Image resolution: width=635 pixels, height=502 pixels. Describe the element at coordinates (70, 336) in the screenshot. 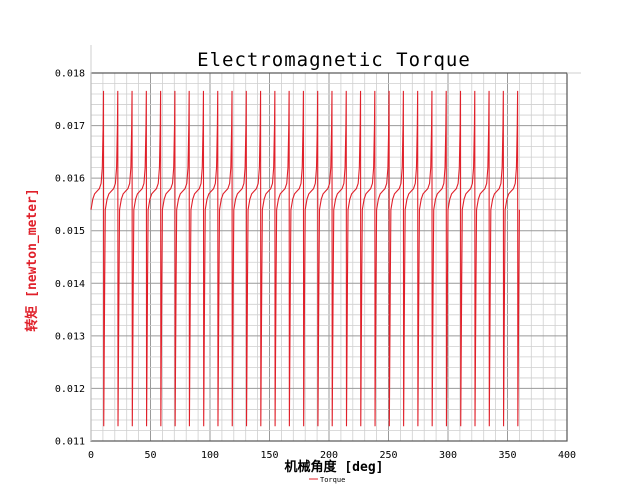

I see `y-tick-label: 0.013` at that location.